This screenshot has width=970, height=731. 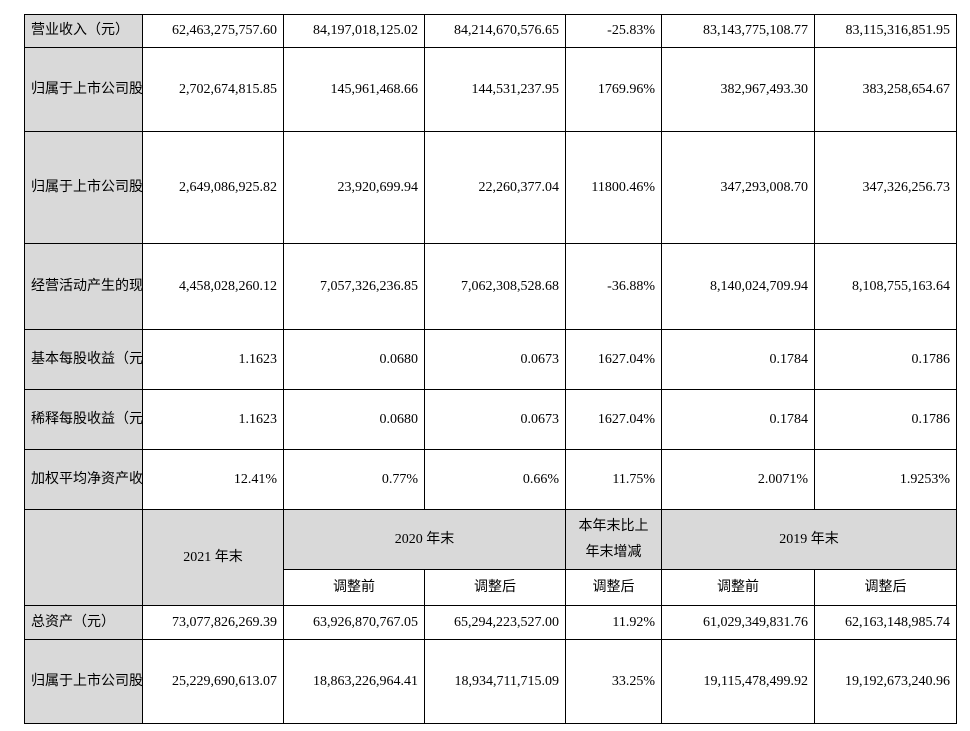 What do you see at coordinates (83, 479) in the screenshot?
I see `row-label: 加权平均净资产收益率` at bounding box center [83, 479].